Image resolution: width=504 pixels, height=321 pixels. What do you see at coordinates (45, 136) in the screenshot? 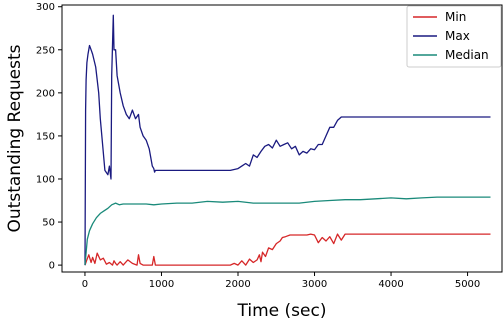
I see `y-tick-label: 150` at bounding box center [45, 136].